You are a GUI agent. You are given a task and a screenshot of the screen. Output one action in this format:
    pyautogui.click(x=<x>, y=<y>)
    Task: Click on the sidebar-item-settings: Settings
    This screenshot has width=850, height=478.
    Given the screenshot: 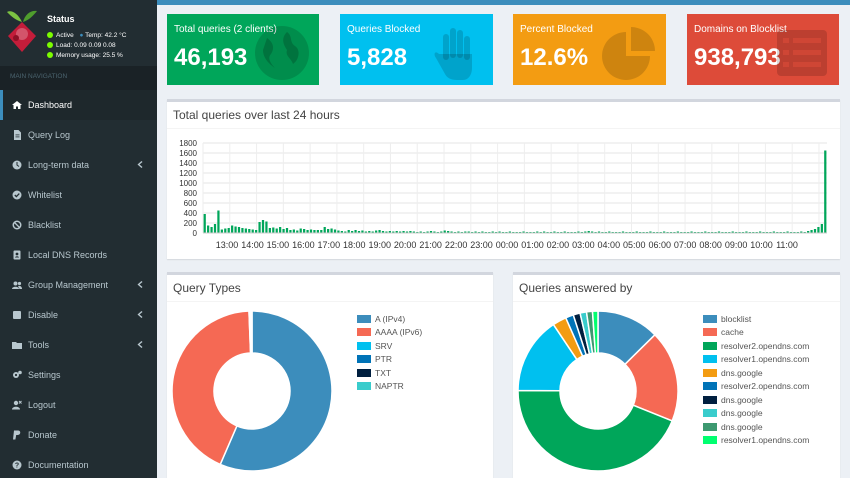 What is the action you would take?
    pyautogui.click(x=78, y=375)
    